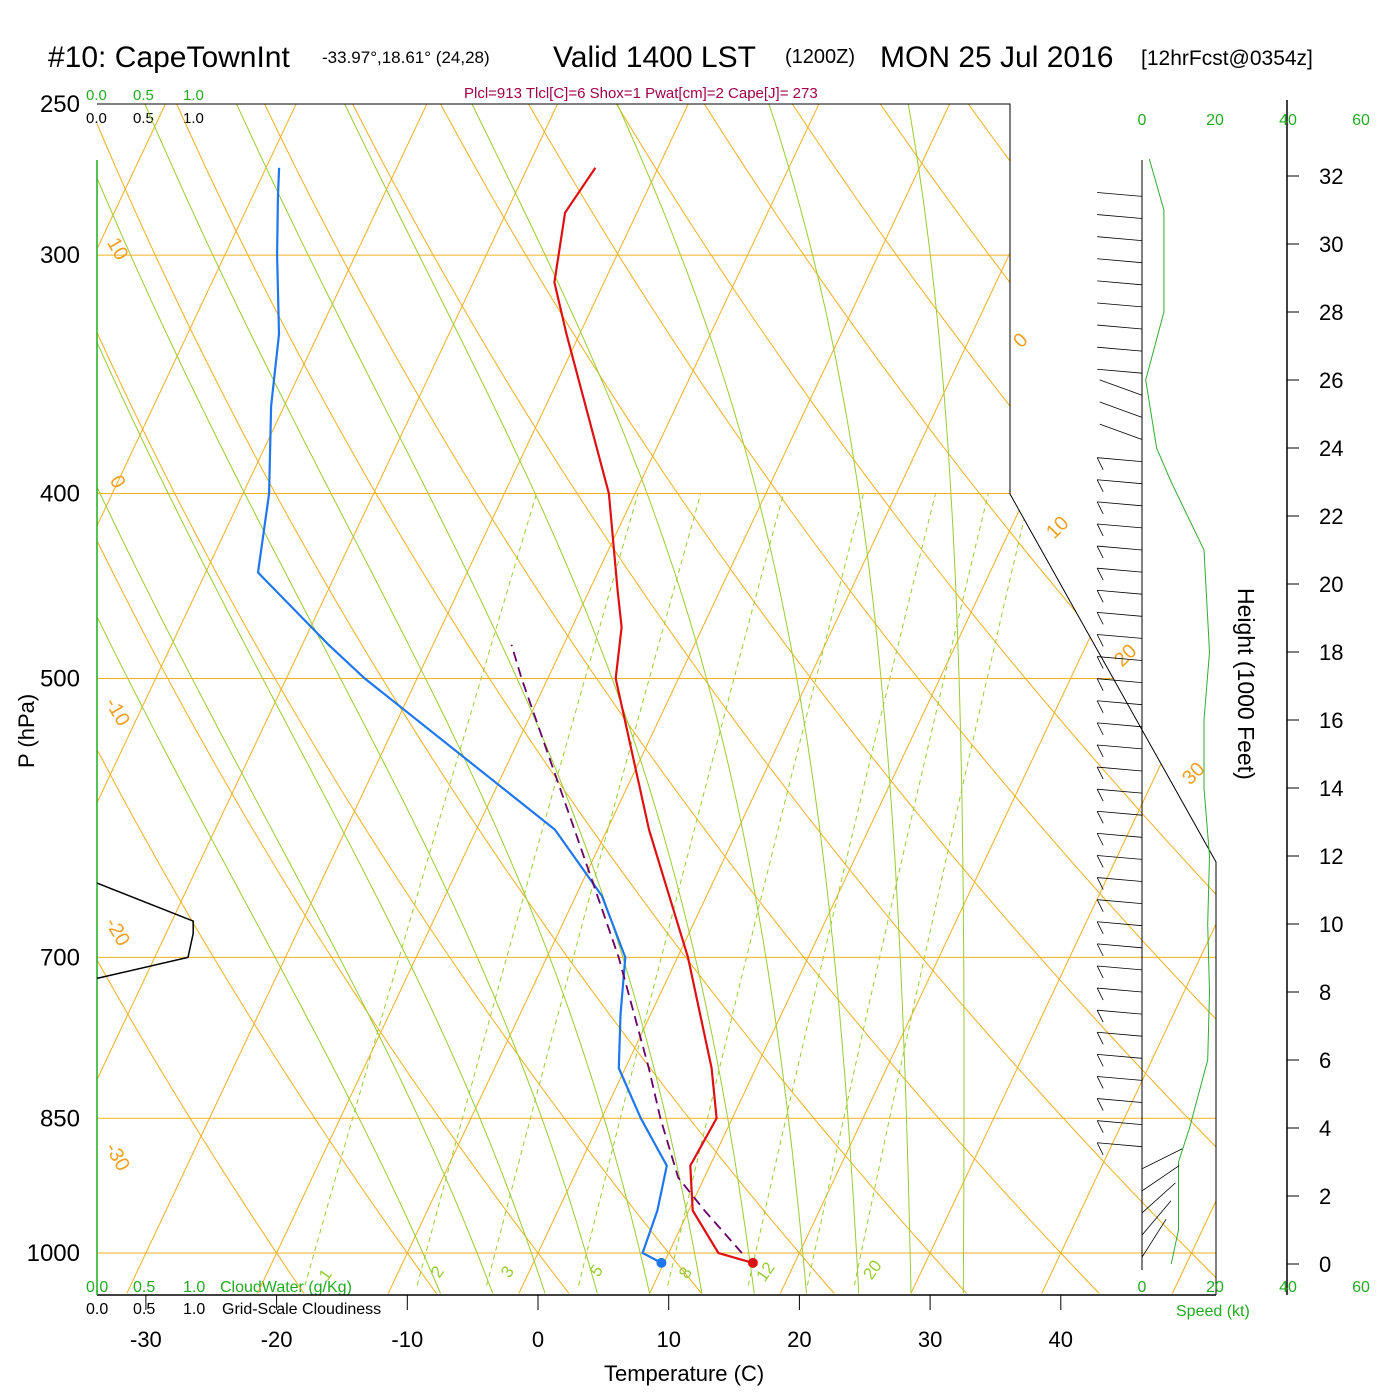 This screenshot has height=1400, width=1400. I want to click on forecast-info: [12hrFcst@0354z], so click(1227, 58).